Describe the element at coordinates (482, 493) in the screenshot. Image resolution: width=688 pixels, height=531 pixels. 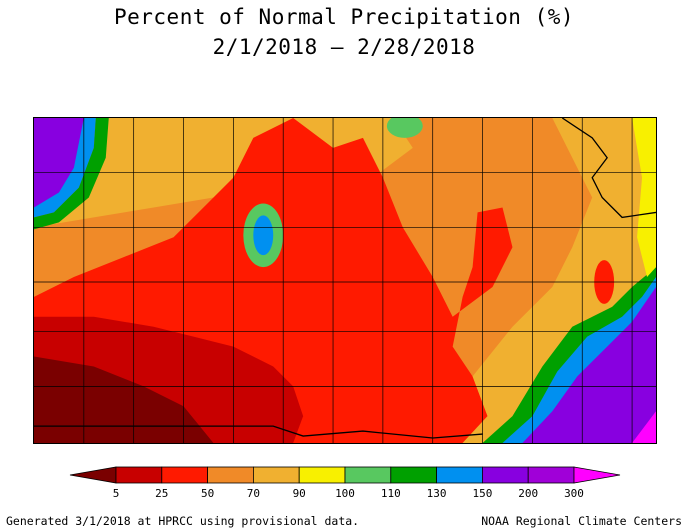
I see `legend-tick-label: 150` at that location.